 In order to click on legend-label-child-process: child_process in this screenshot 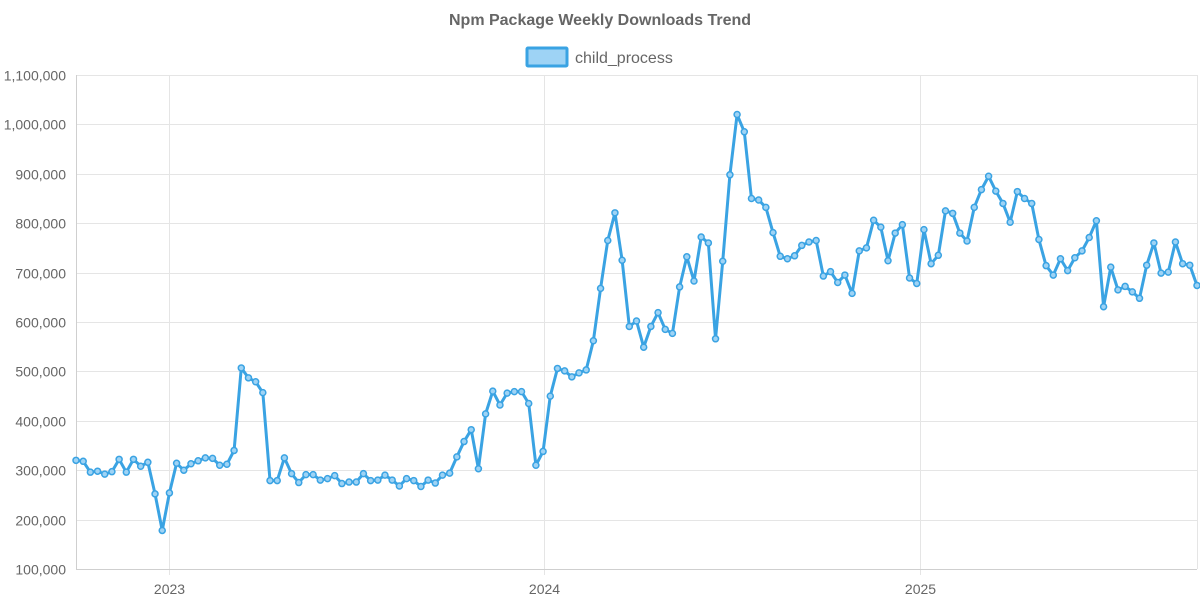, I will do `click(624, 58)`.